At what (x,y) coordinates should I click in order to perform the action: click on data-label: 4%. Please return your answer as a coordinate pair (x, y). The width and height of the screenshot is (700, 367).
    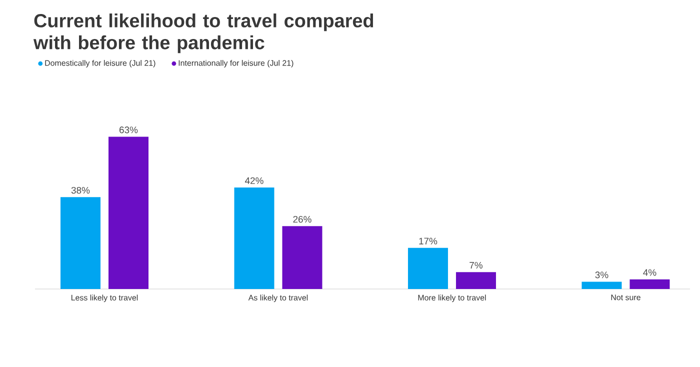
    Looking at the image, I should click on (649, 272).